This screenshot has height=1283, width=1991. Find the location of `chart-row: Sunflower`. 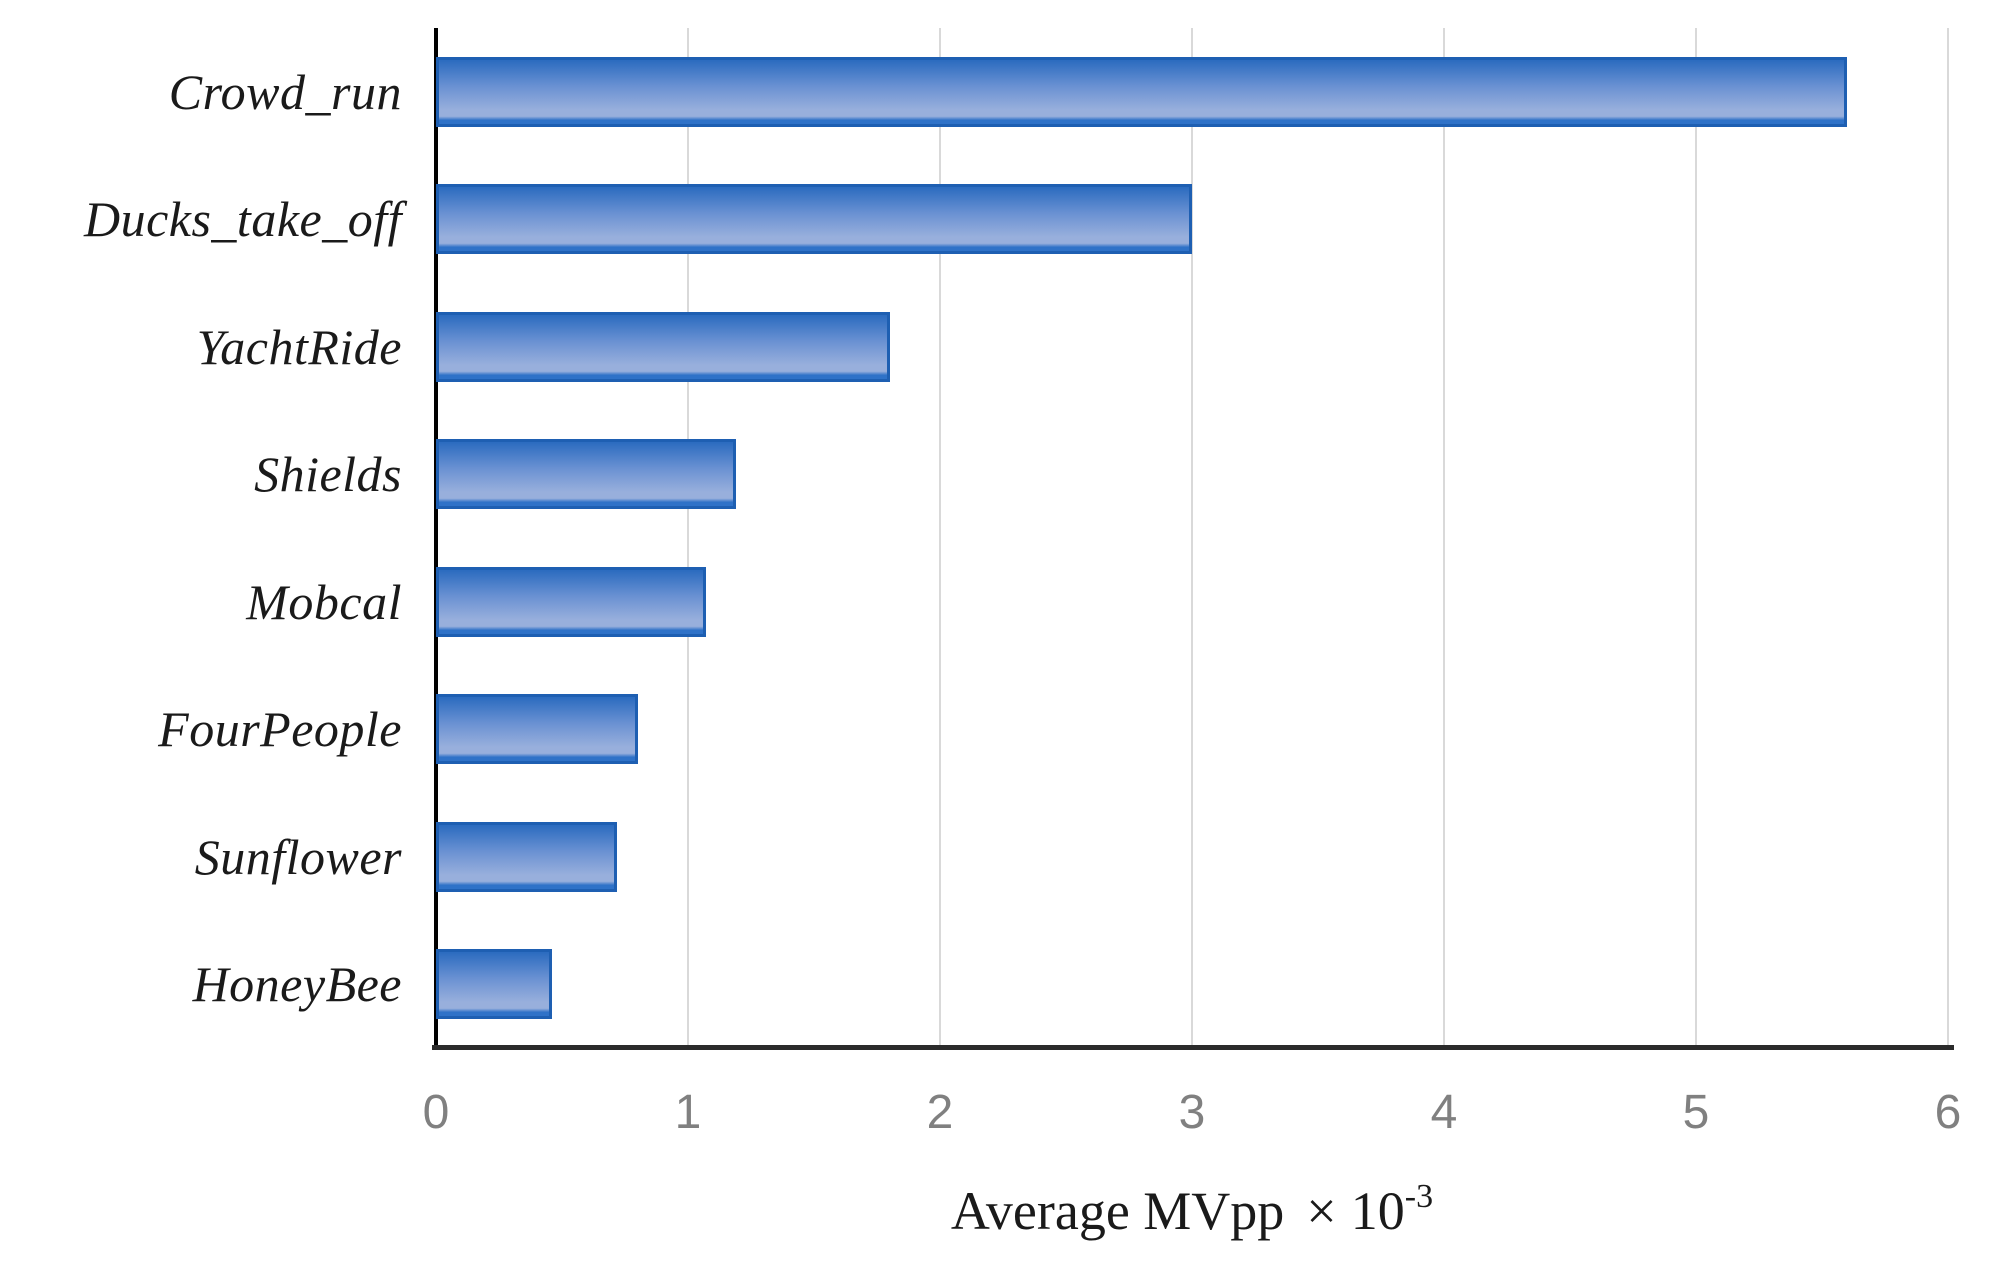

chart-row: Sunflower is located at coordinates (974, 857).